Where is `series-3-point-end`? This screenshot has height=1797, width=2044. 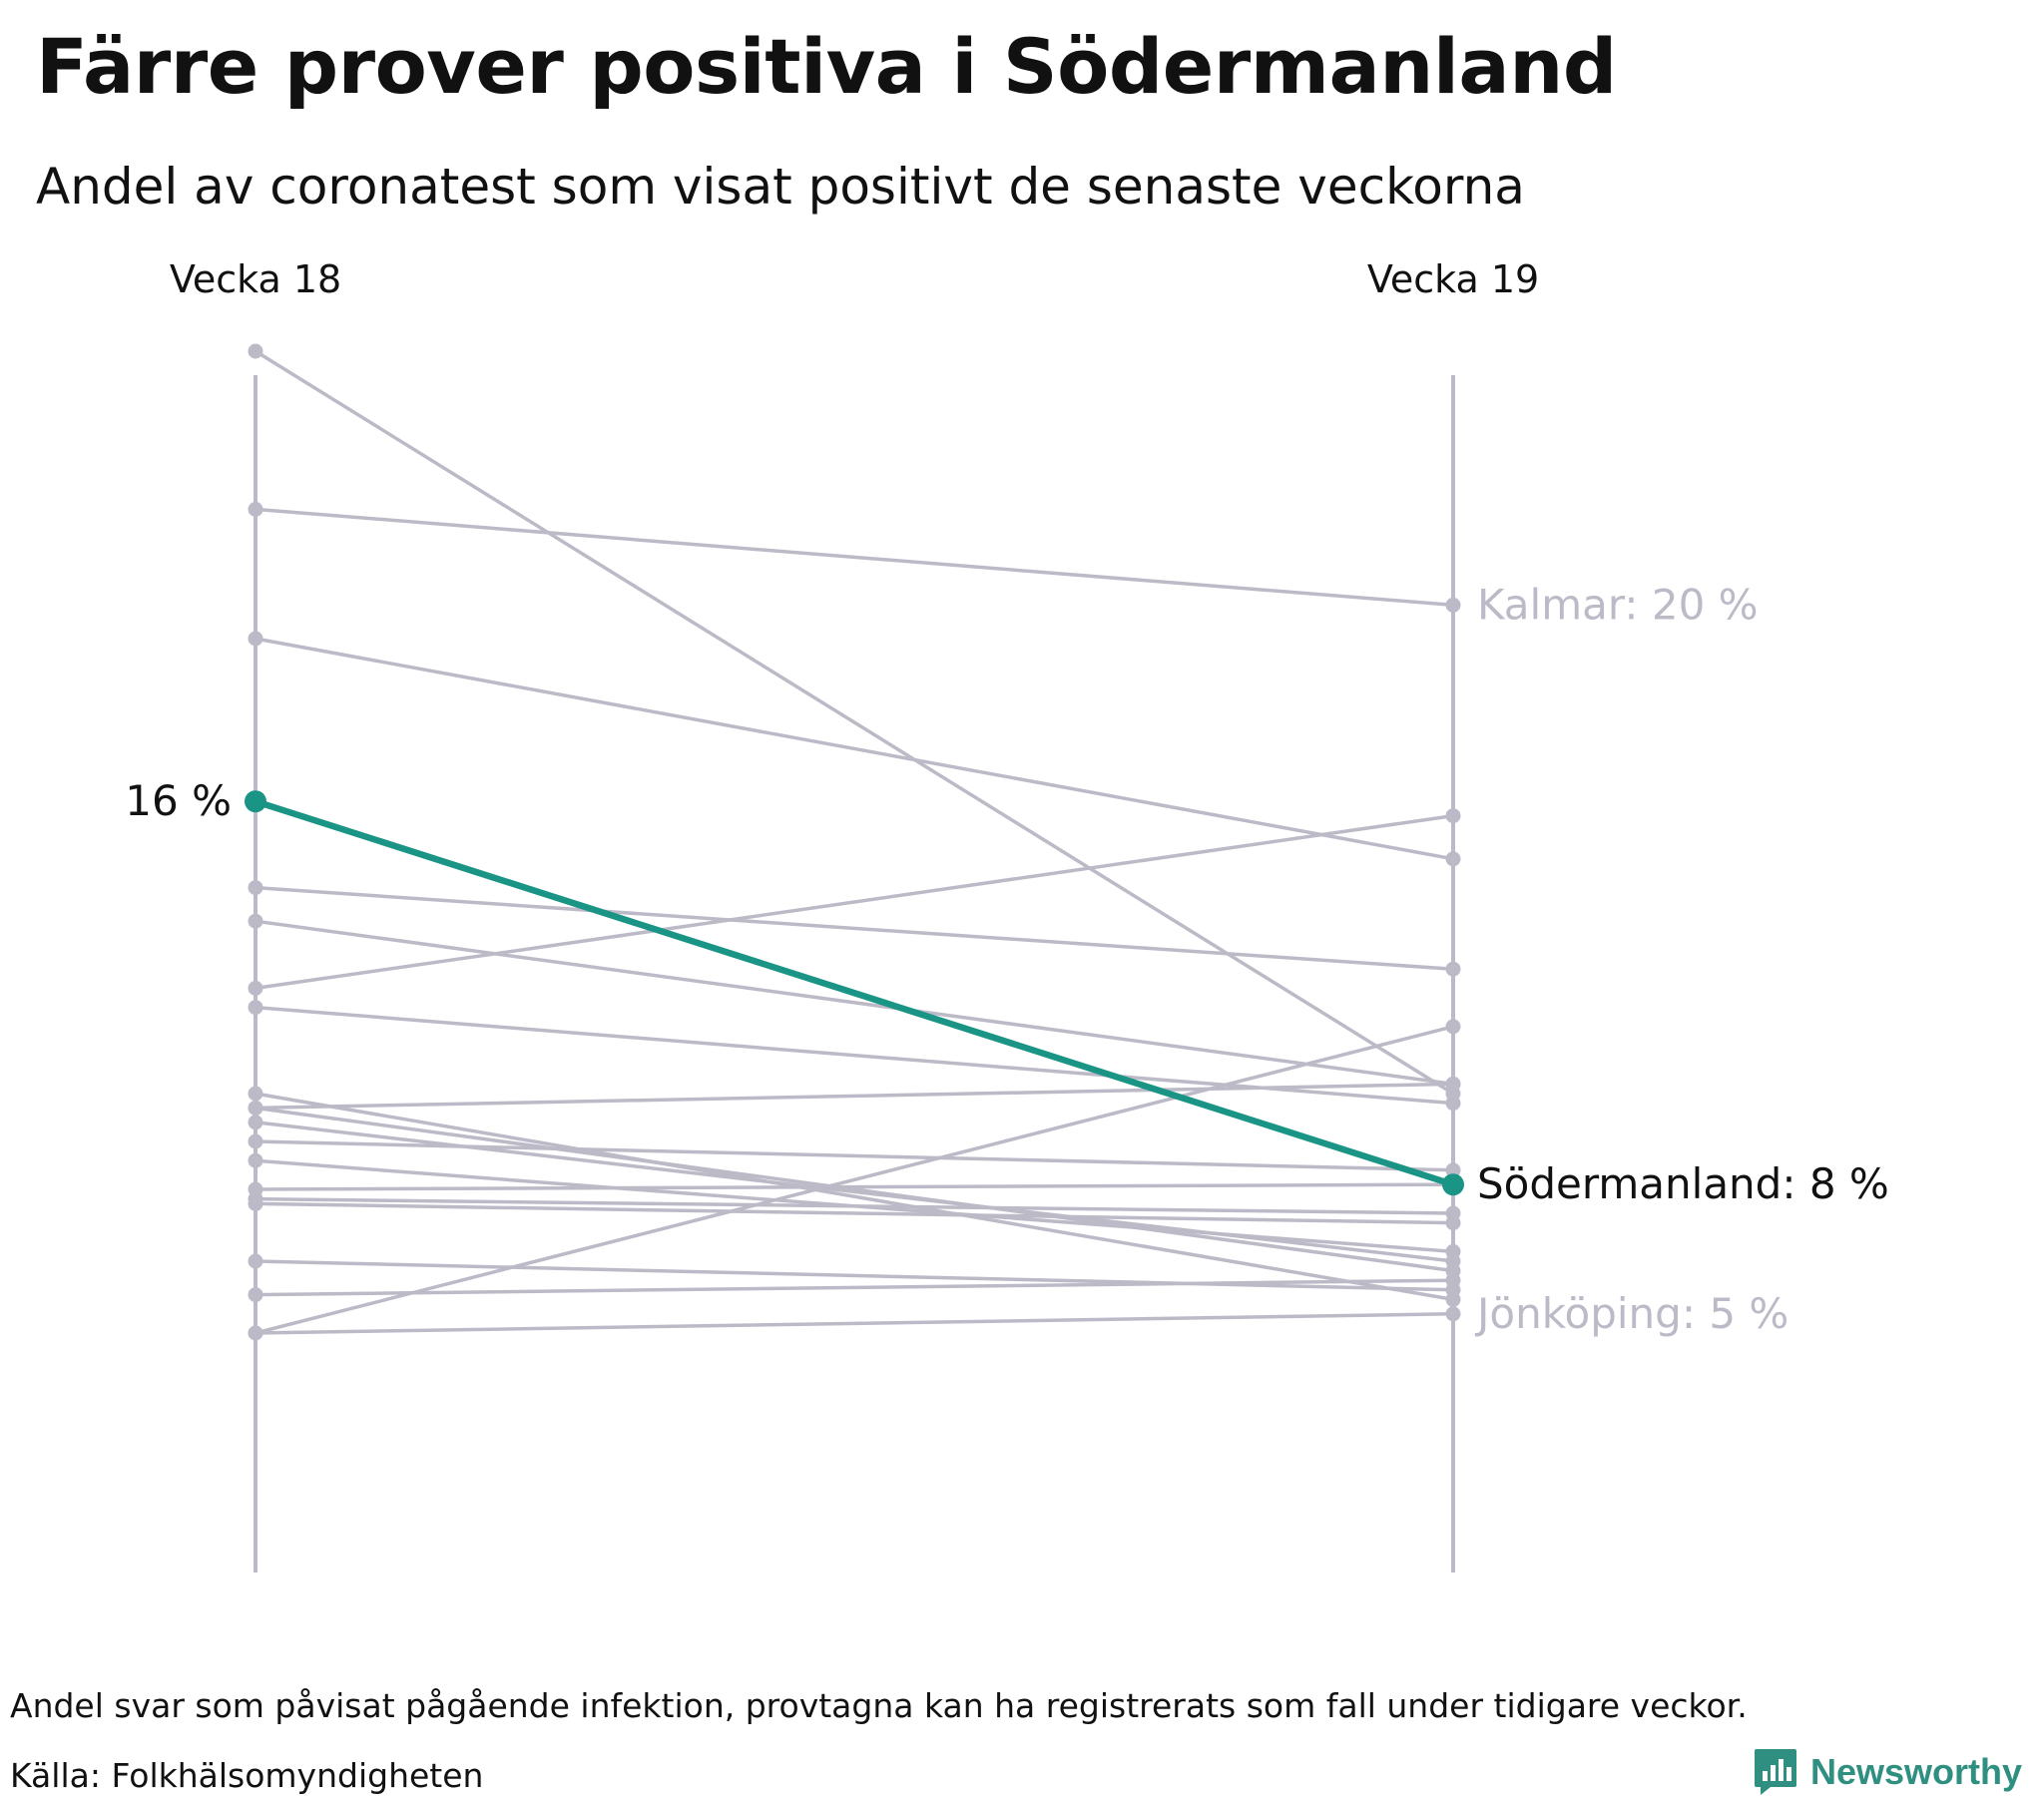
series-3-point-end is located at coordinates (1453, 969).